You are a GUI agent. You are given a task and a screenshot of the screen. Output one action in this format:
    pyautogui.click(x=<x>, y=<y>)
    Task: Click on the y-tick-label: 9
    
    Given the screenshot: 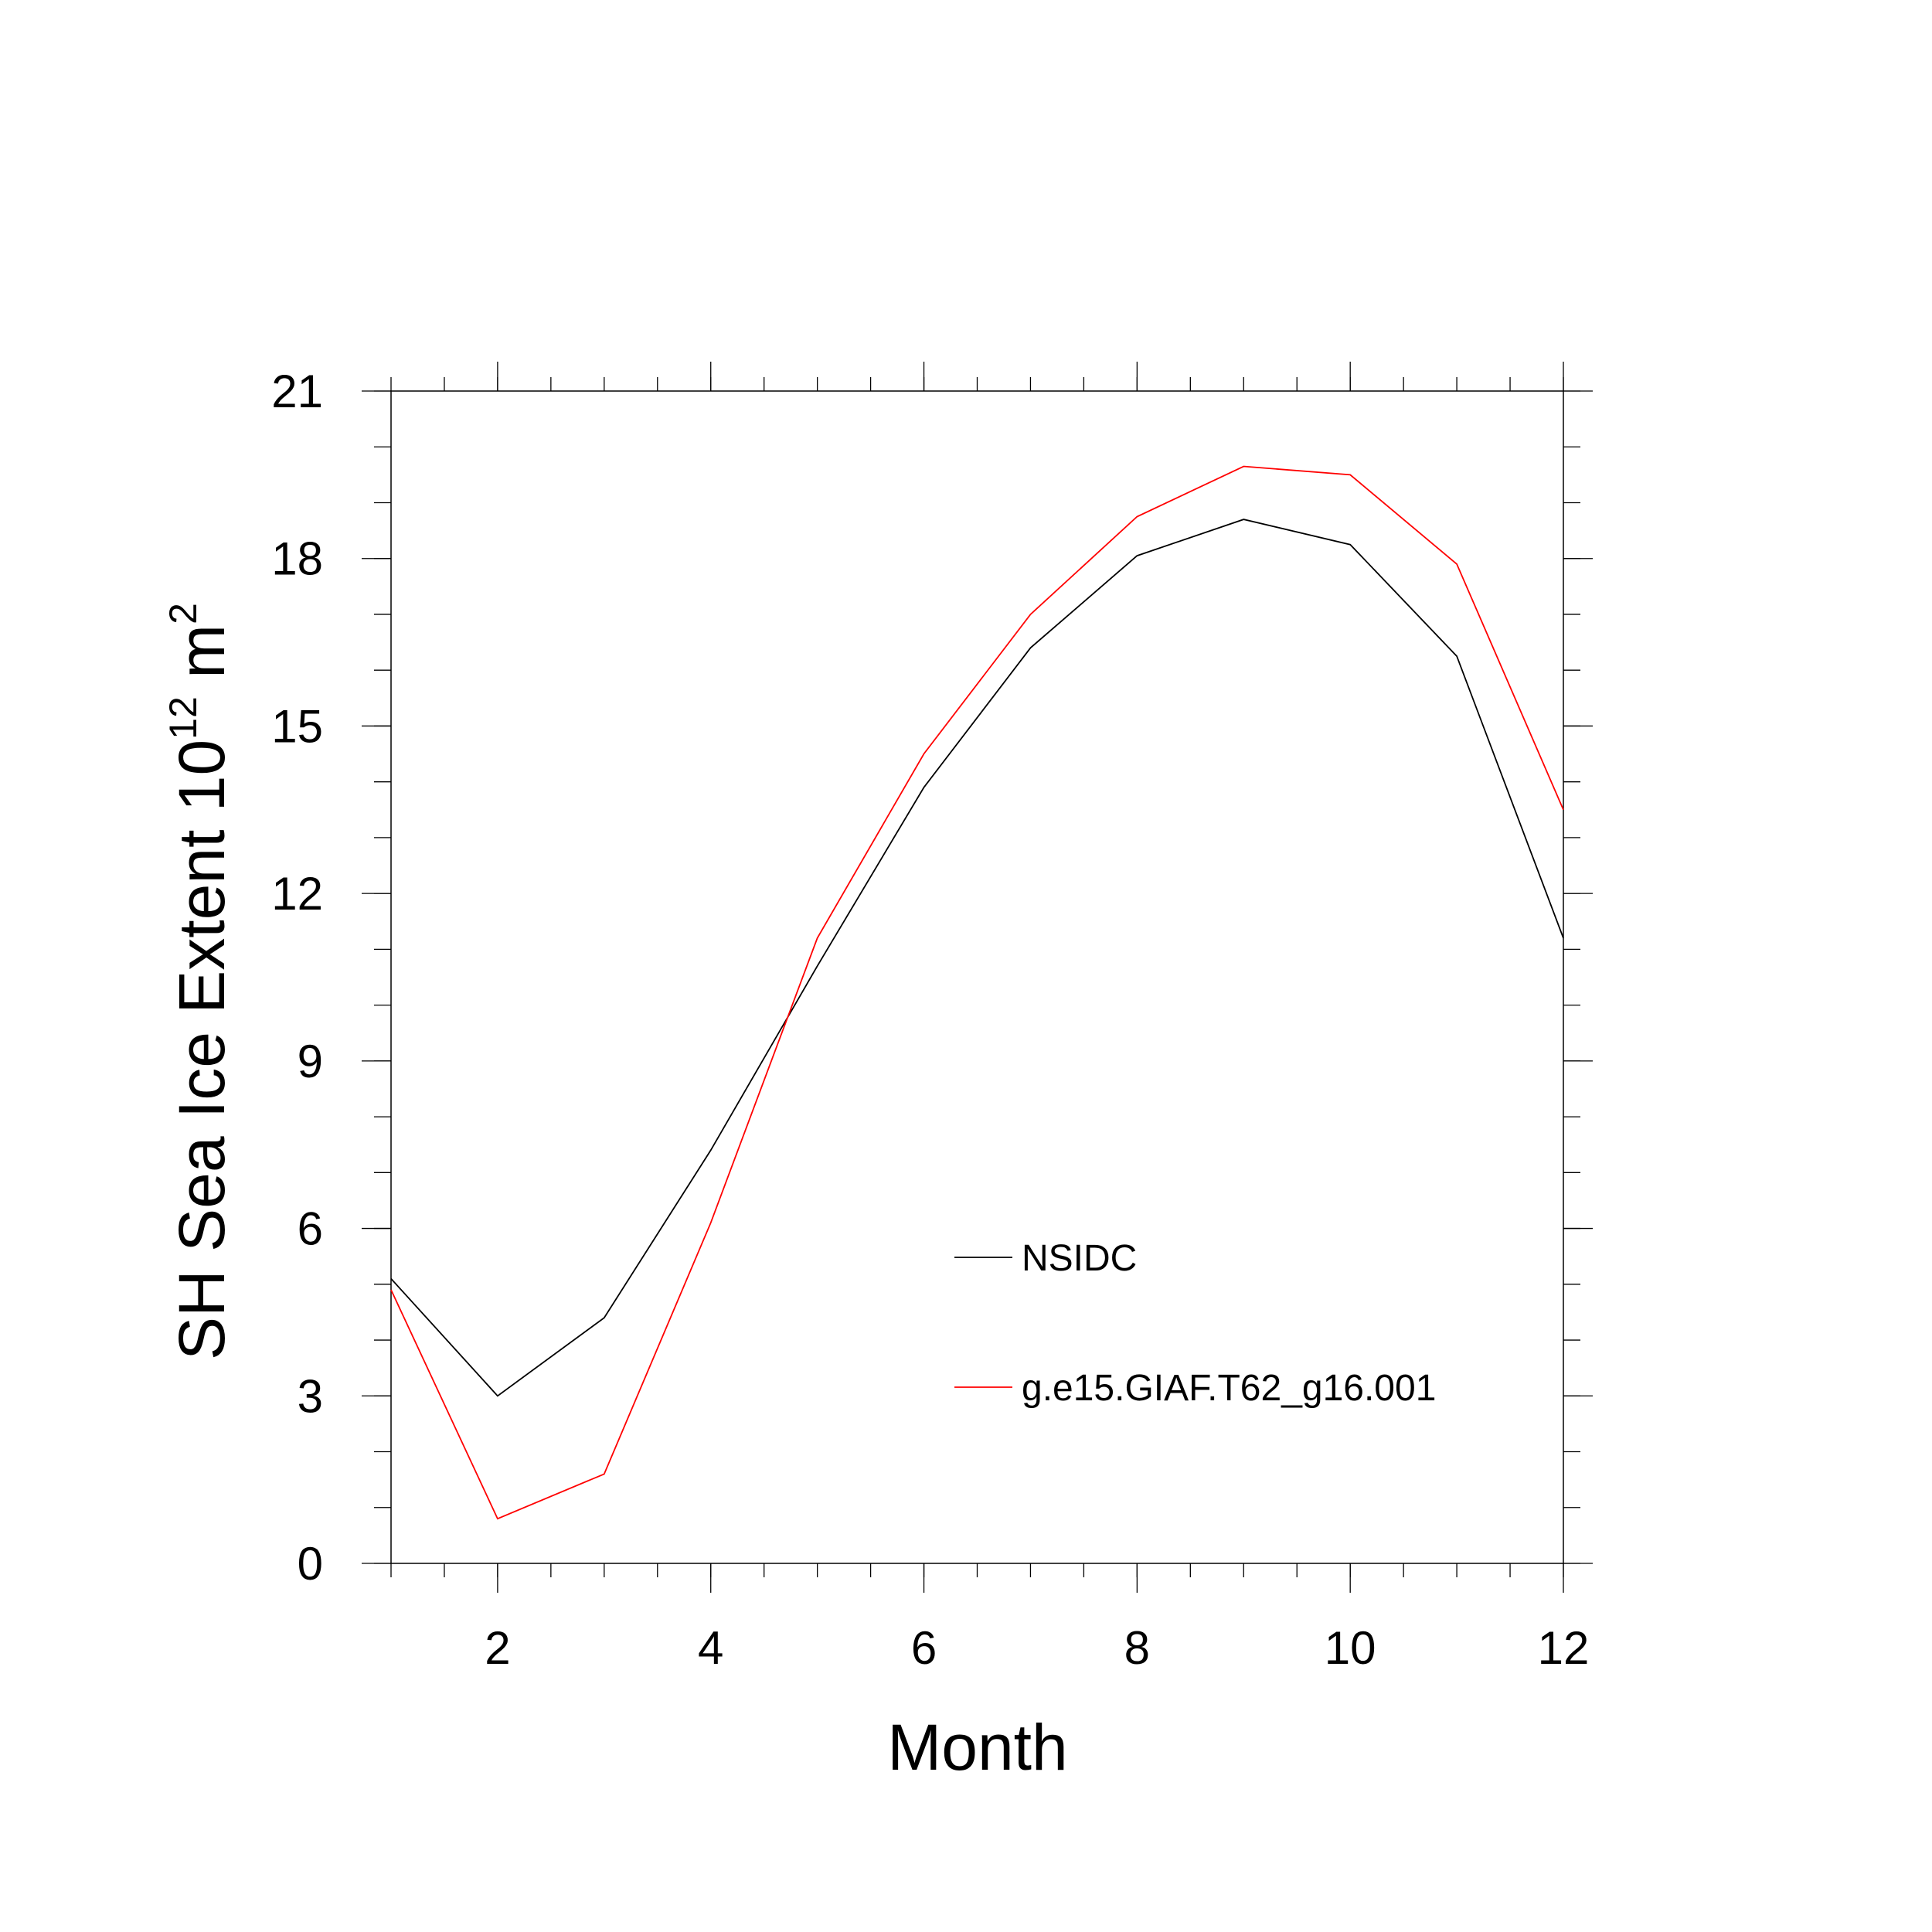 What is the action you would take?
    pyautogui.click(x=310, y=1062)
    